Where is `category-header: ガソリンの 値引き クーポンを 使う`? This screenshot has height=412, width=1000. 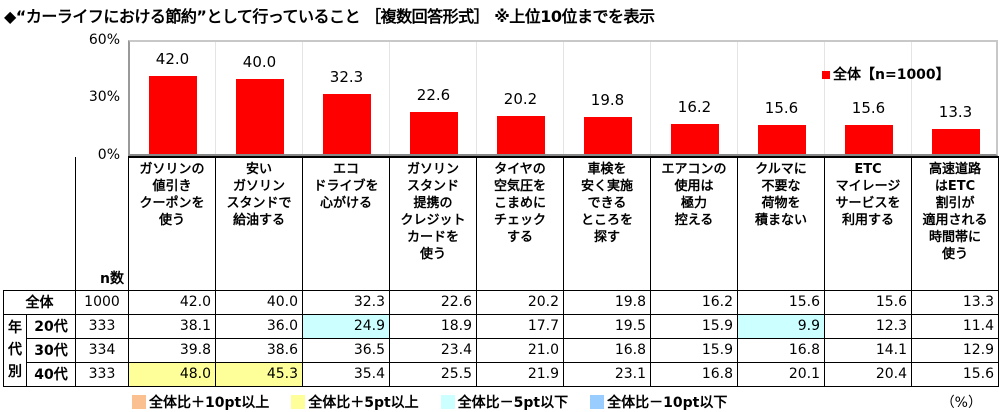
category-header: ガソリンの 値引き クーポンを 使う is located at coordinates (172, 223).